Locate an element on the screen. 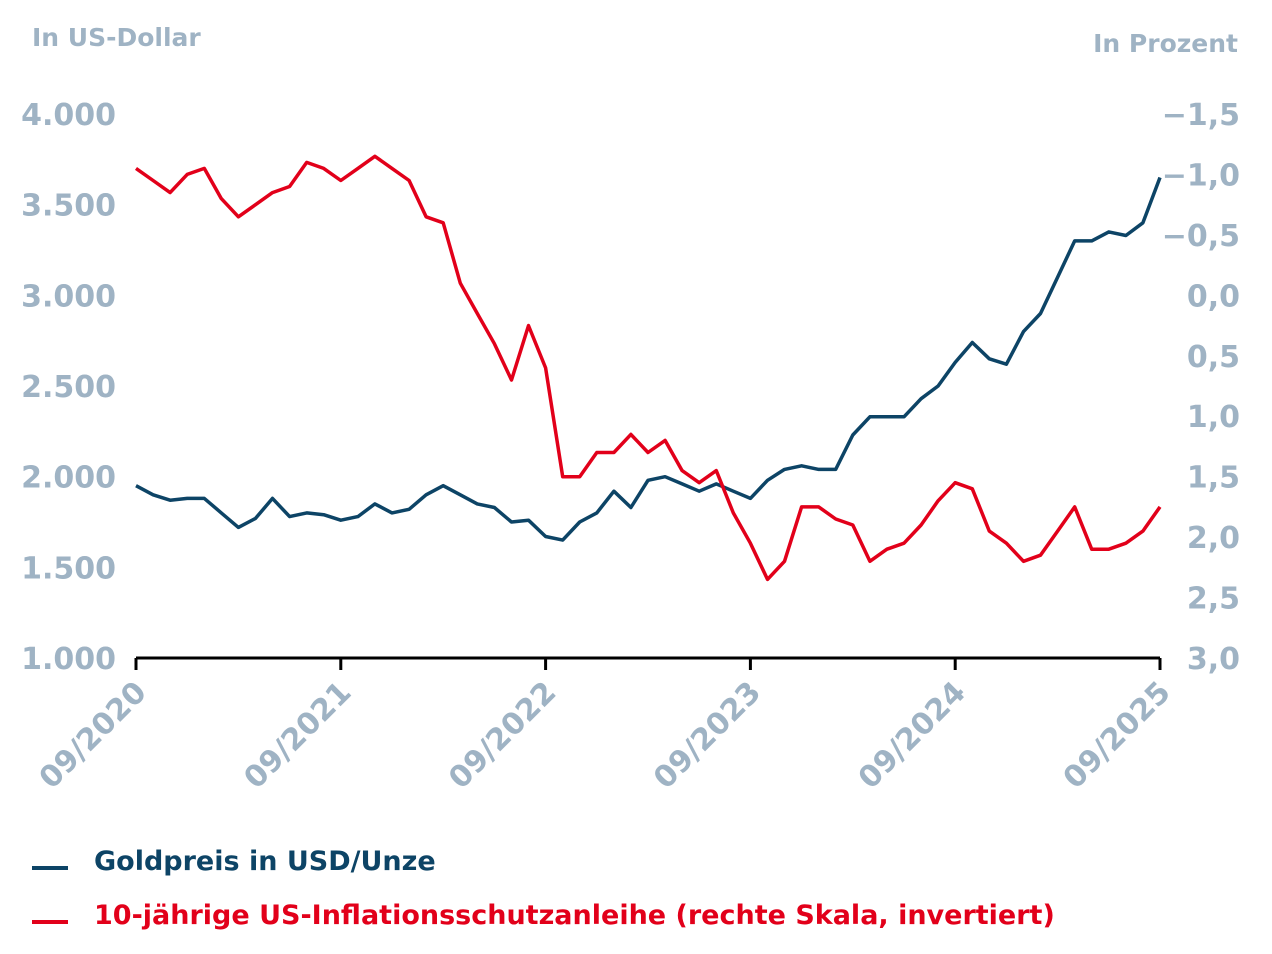 The width and height of the screenshot is (1272, 954). legend-swatch-tips is located at coordinates (50, 921).